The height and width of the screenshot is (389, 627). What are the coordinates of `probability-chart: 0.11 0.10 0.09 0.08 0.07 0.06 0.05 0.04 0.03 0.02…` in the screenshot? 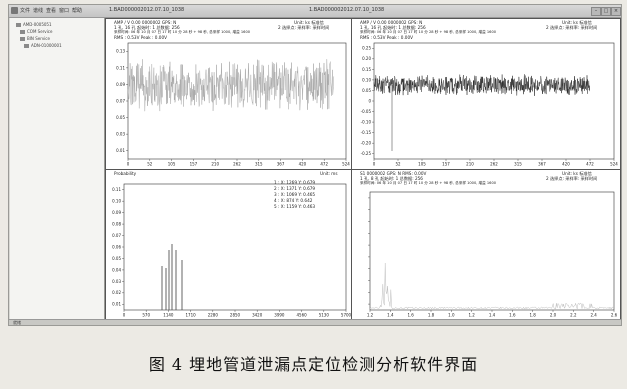 It's located at (231, 250).